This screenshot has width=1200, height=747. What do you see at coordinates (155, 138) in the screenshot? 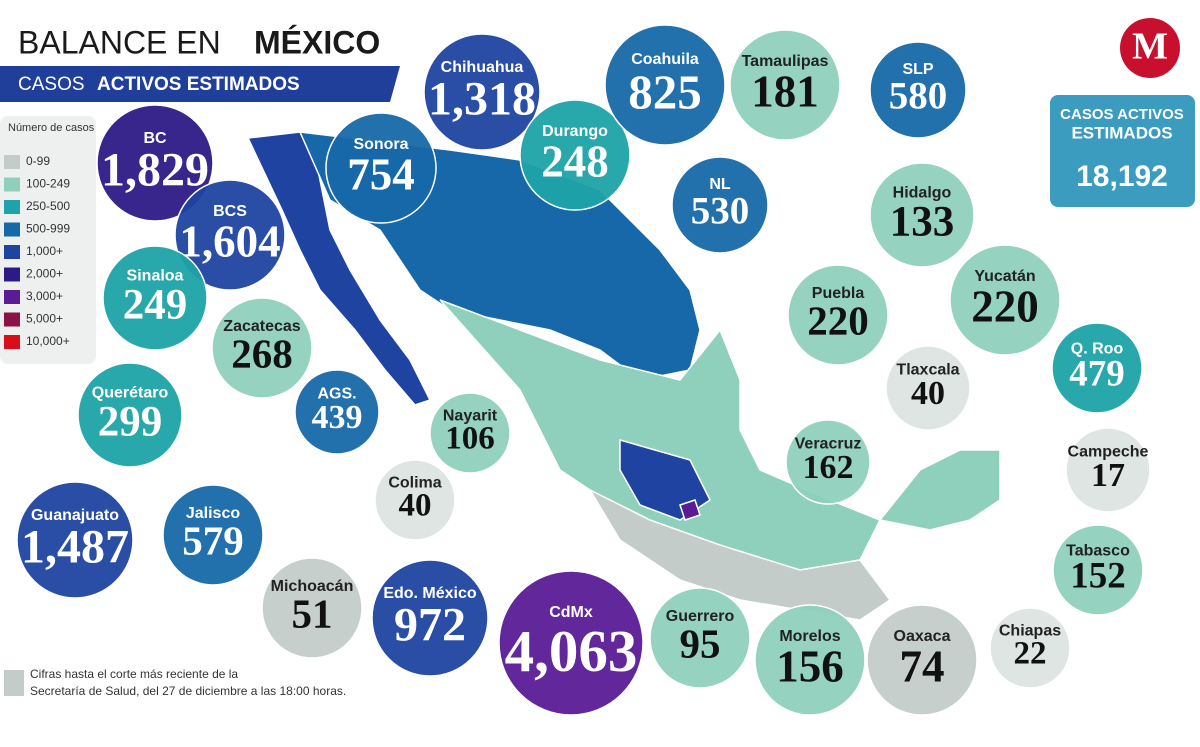
I see `state-name: BC` at bounding box center [155, 138].